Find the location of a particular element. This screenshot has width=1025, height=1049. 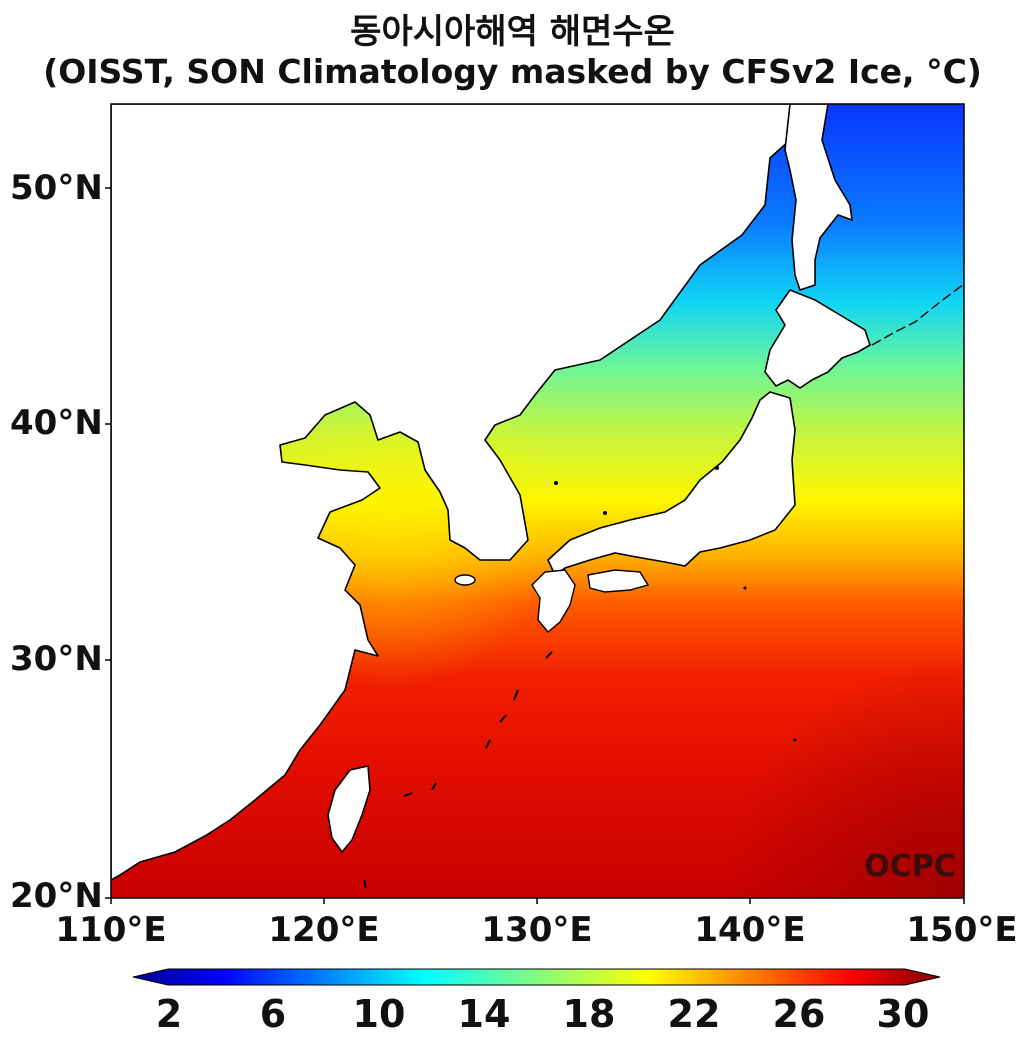

map-title-korean: 동아시아해역 해면수온 is located at coordinates (512, 32).